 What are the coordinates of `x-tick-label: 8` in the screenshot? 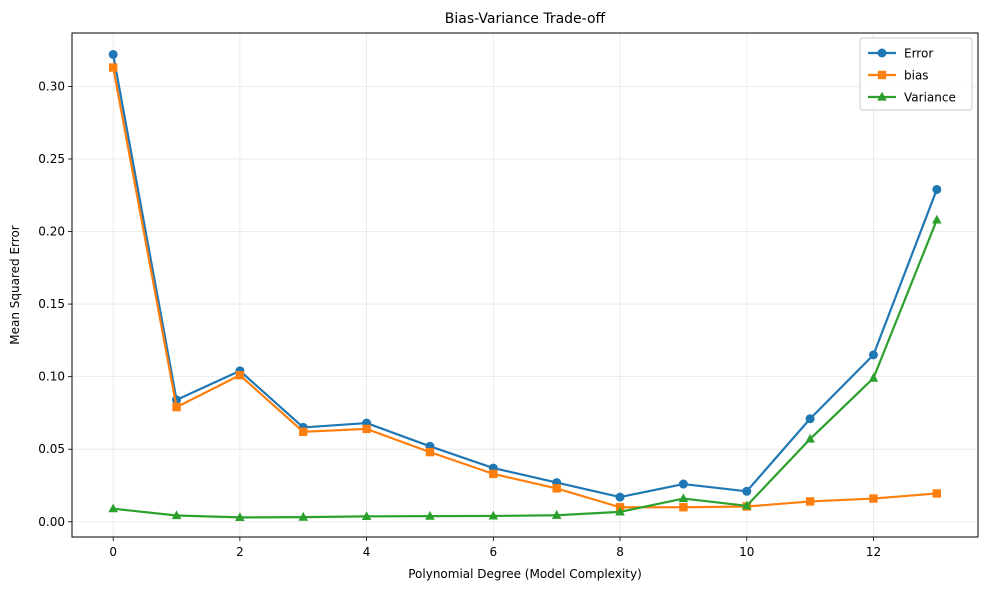 It's located at (620, 552).